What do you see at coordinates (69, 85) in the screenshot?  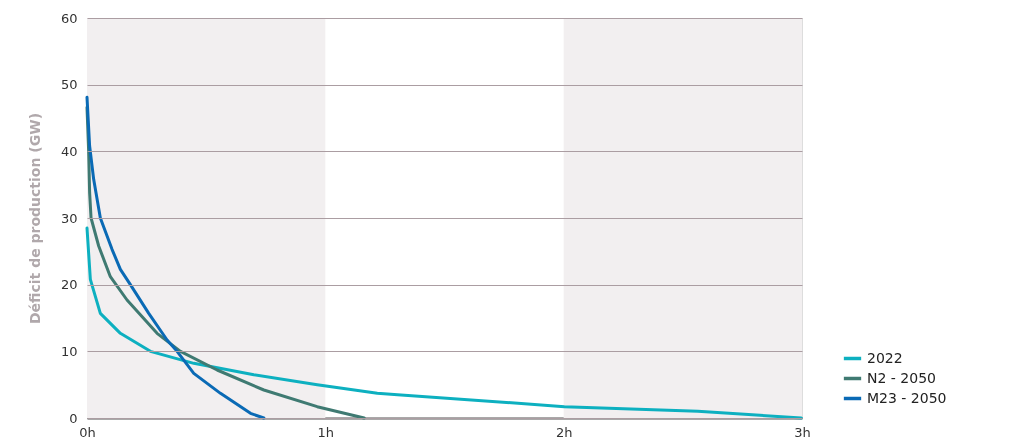 I see `y-tick-label: 50` at bounding box center [69, 85].